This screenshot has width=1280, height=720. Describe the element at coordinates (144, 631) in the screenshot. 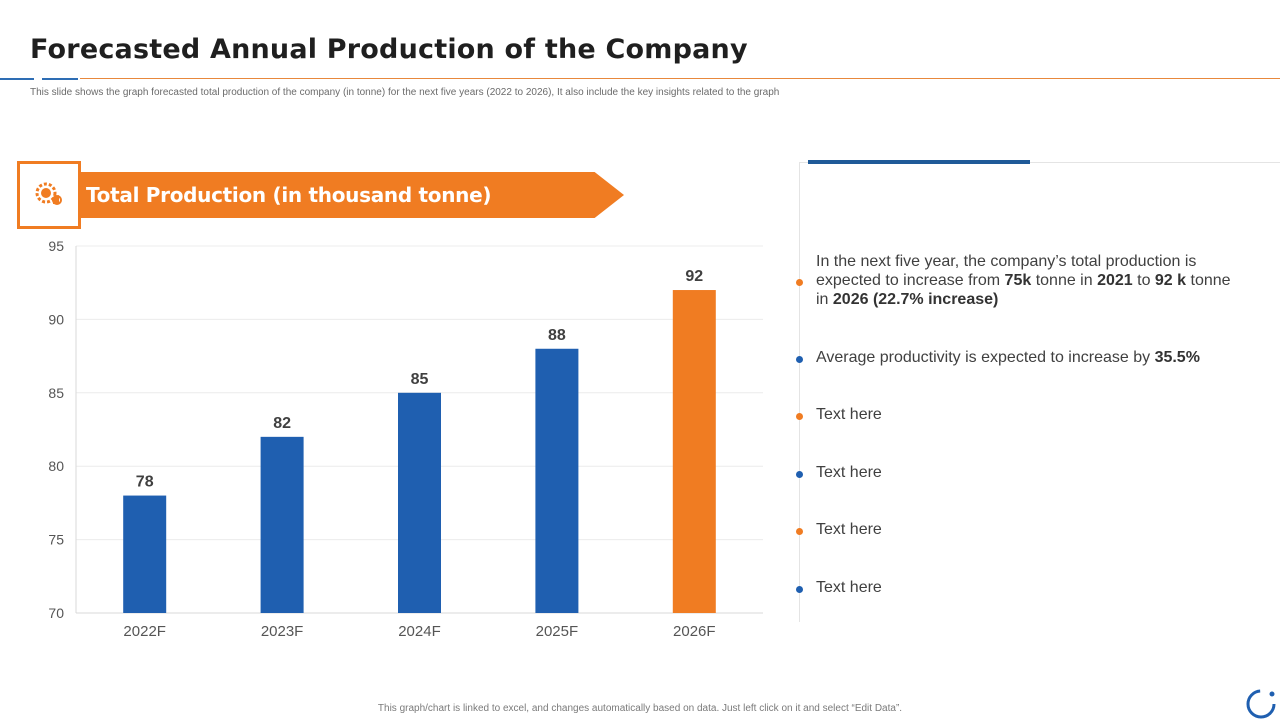

I see `x-tick-label: 2022F` at that location.